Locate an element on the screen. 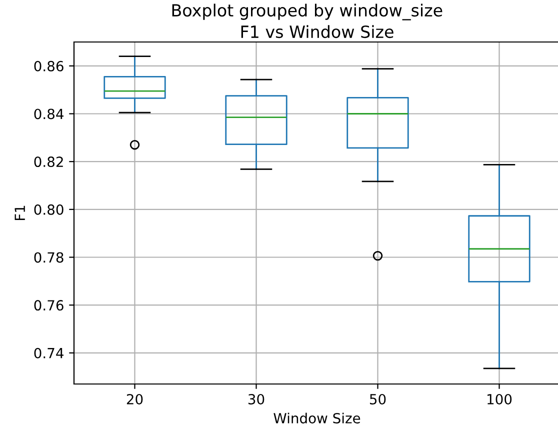 The image size is (558, 427). y-tick-label: 0.82 is located at coordinates (48, 162).